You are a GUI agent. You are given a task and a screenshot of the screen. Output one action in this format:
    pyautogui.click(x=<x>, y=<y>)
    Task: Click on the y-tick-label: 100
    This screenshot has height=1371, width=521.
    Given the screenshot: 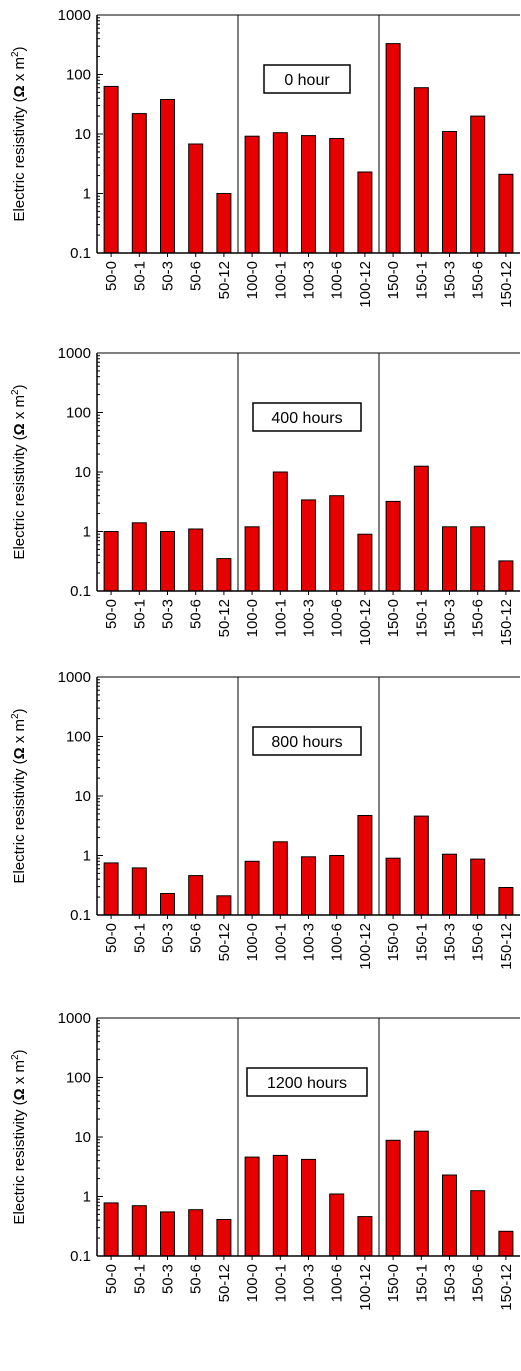 What is the action you would take?
    pyautogui.click(x=78, y=737)
    